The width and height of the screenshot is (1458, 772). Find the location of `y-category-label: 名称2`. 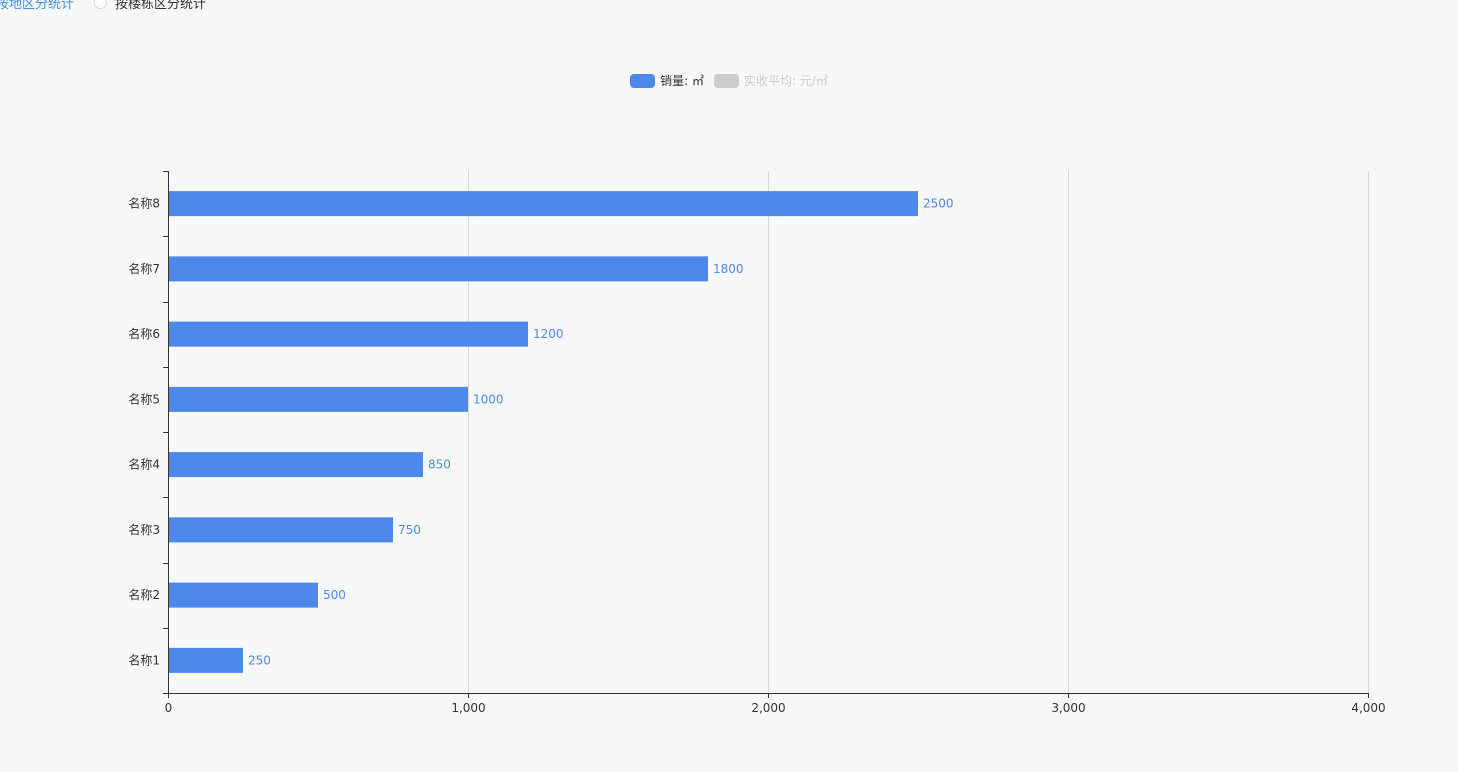

y-category-label: 名称2 is located at coordinates (144, 594).